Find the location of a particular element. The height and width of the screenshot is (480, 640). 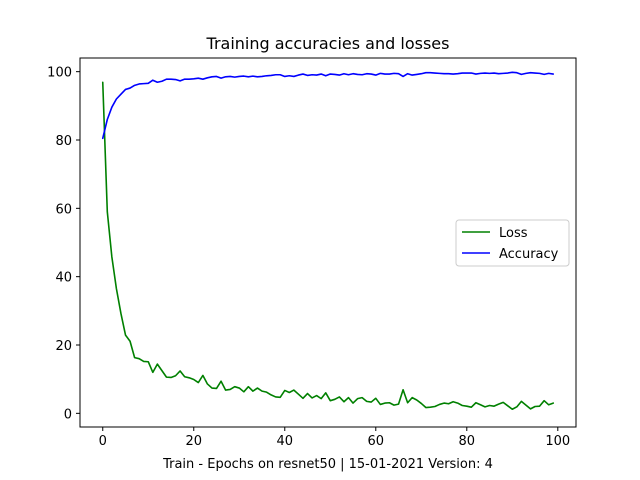

x-tick-label: 100 is located at coordinates (557, 441).